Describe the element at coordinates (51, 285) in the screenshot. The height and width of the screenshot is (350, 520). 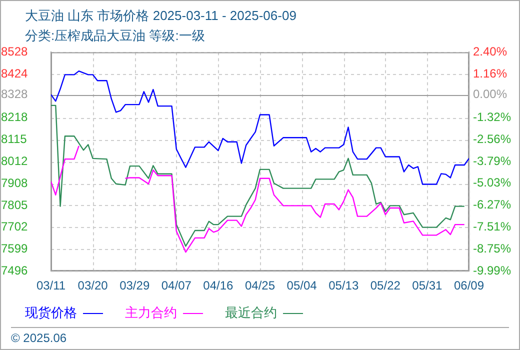
I see `x-tick-label: 03/11` at that location.